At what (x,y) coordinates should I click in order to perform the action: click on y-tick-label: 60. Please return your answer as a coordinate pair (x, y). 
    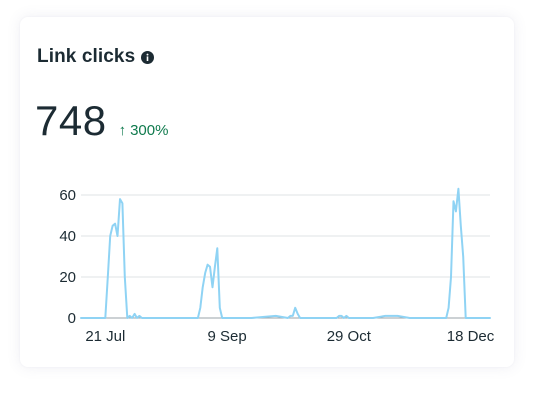
    Looking at the image, I should click on (67, 195).